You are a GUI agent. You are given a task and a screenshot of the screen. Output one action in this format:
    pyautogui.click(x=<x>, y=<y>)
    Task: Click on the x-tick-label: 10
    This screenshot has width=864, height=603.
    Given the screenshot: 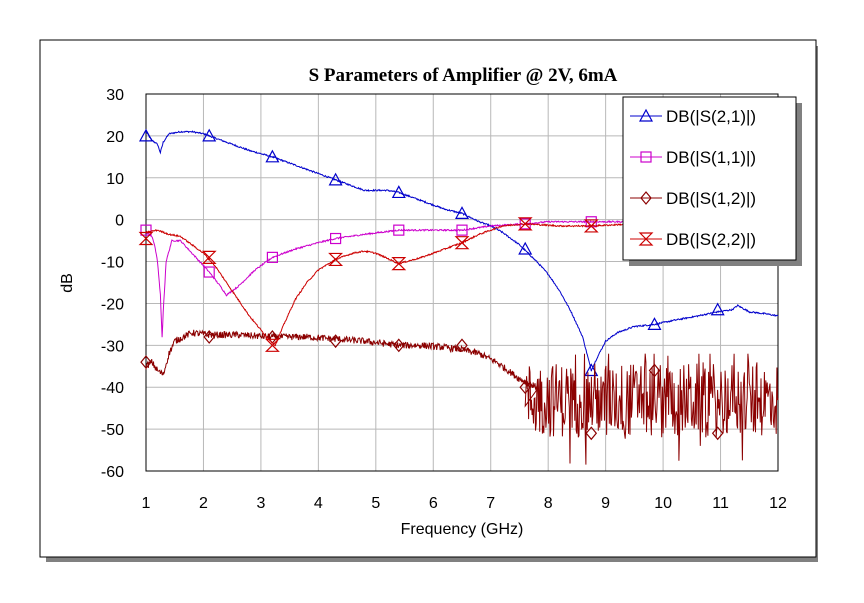 What is the action you would take?
    pyautogui.click(x=663, y=503)
    